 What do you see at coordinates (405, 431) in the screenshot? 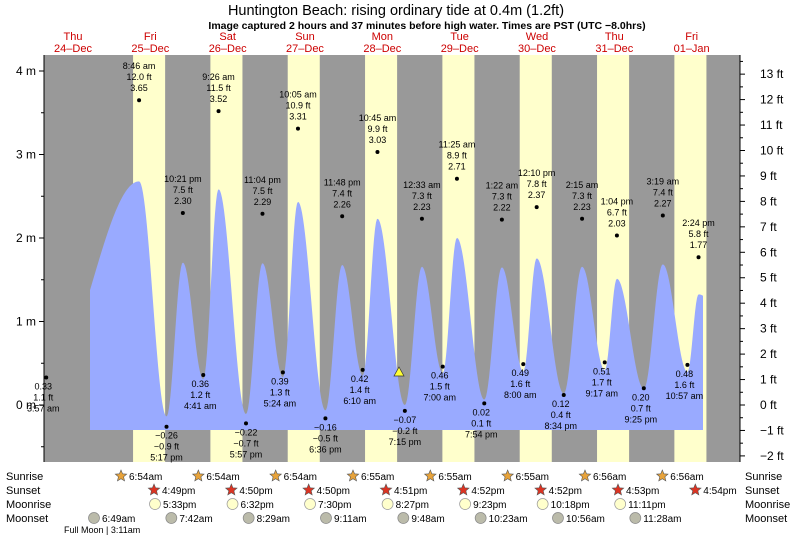
I see `tide-feet-label: −0.2 ft` at bounding box center [405, 431].